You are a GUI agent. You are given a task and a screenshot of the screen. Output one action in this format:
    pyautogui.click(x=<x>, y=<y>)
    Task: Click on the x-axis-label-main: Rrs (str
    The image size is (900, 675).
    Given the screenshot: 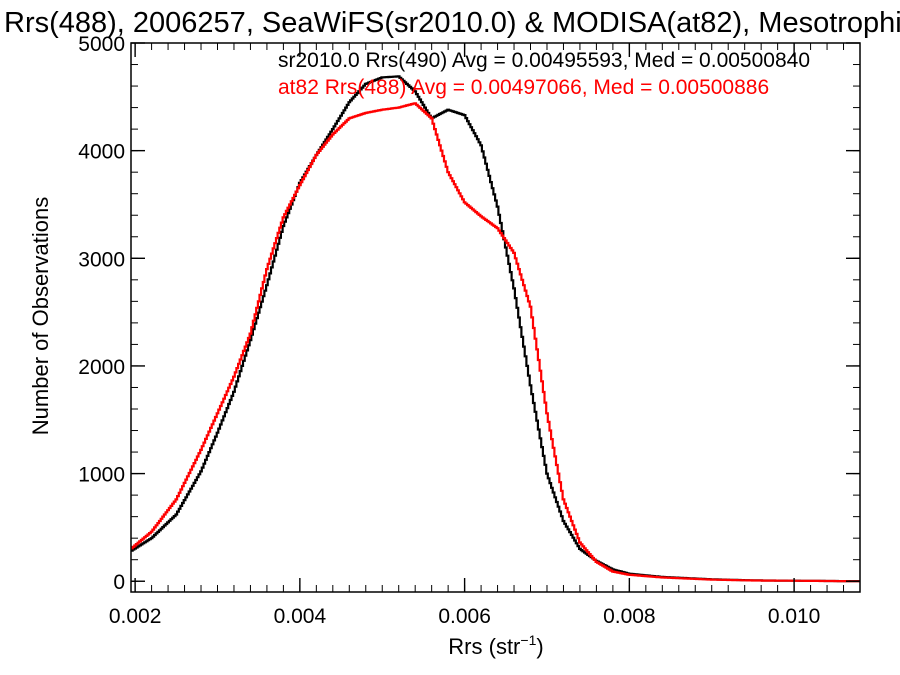 What is the action you would take?
    pyautogui.click(x=484, y=646)
    